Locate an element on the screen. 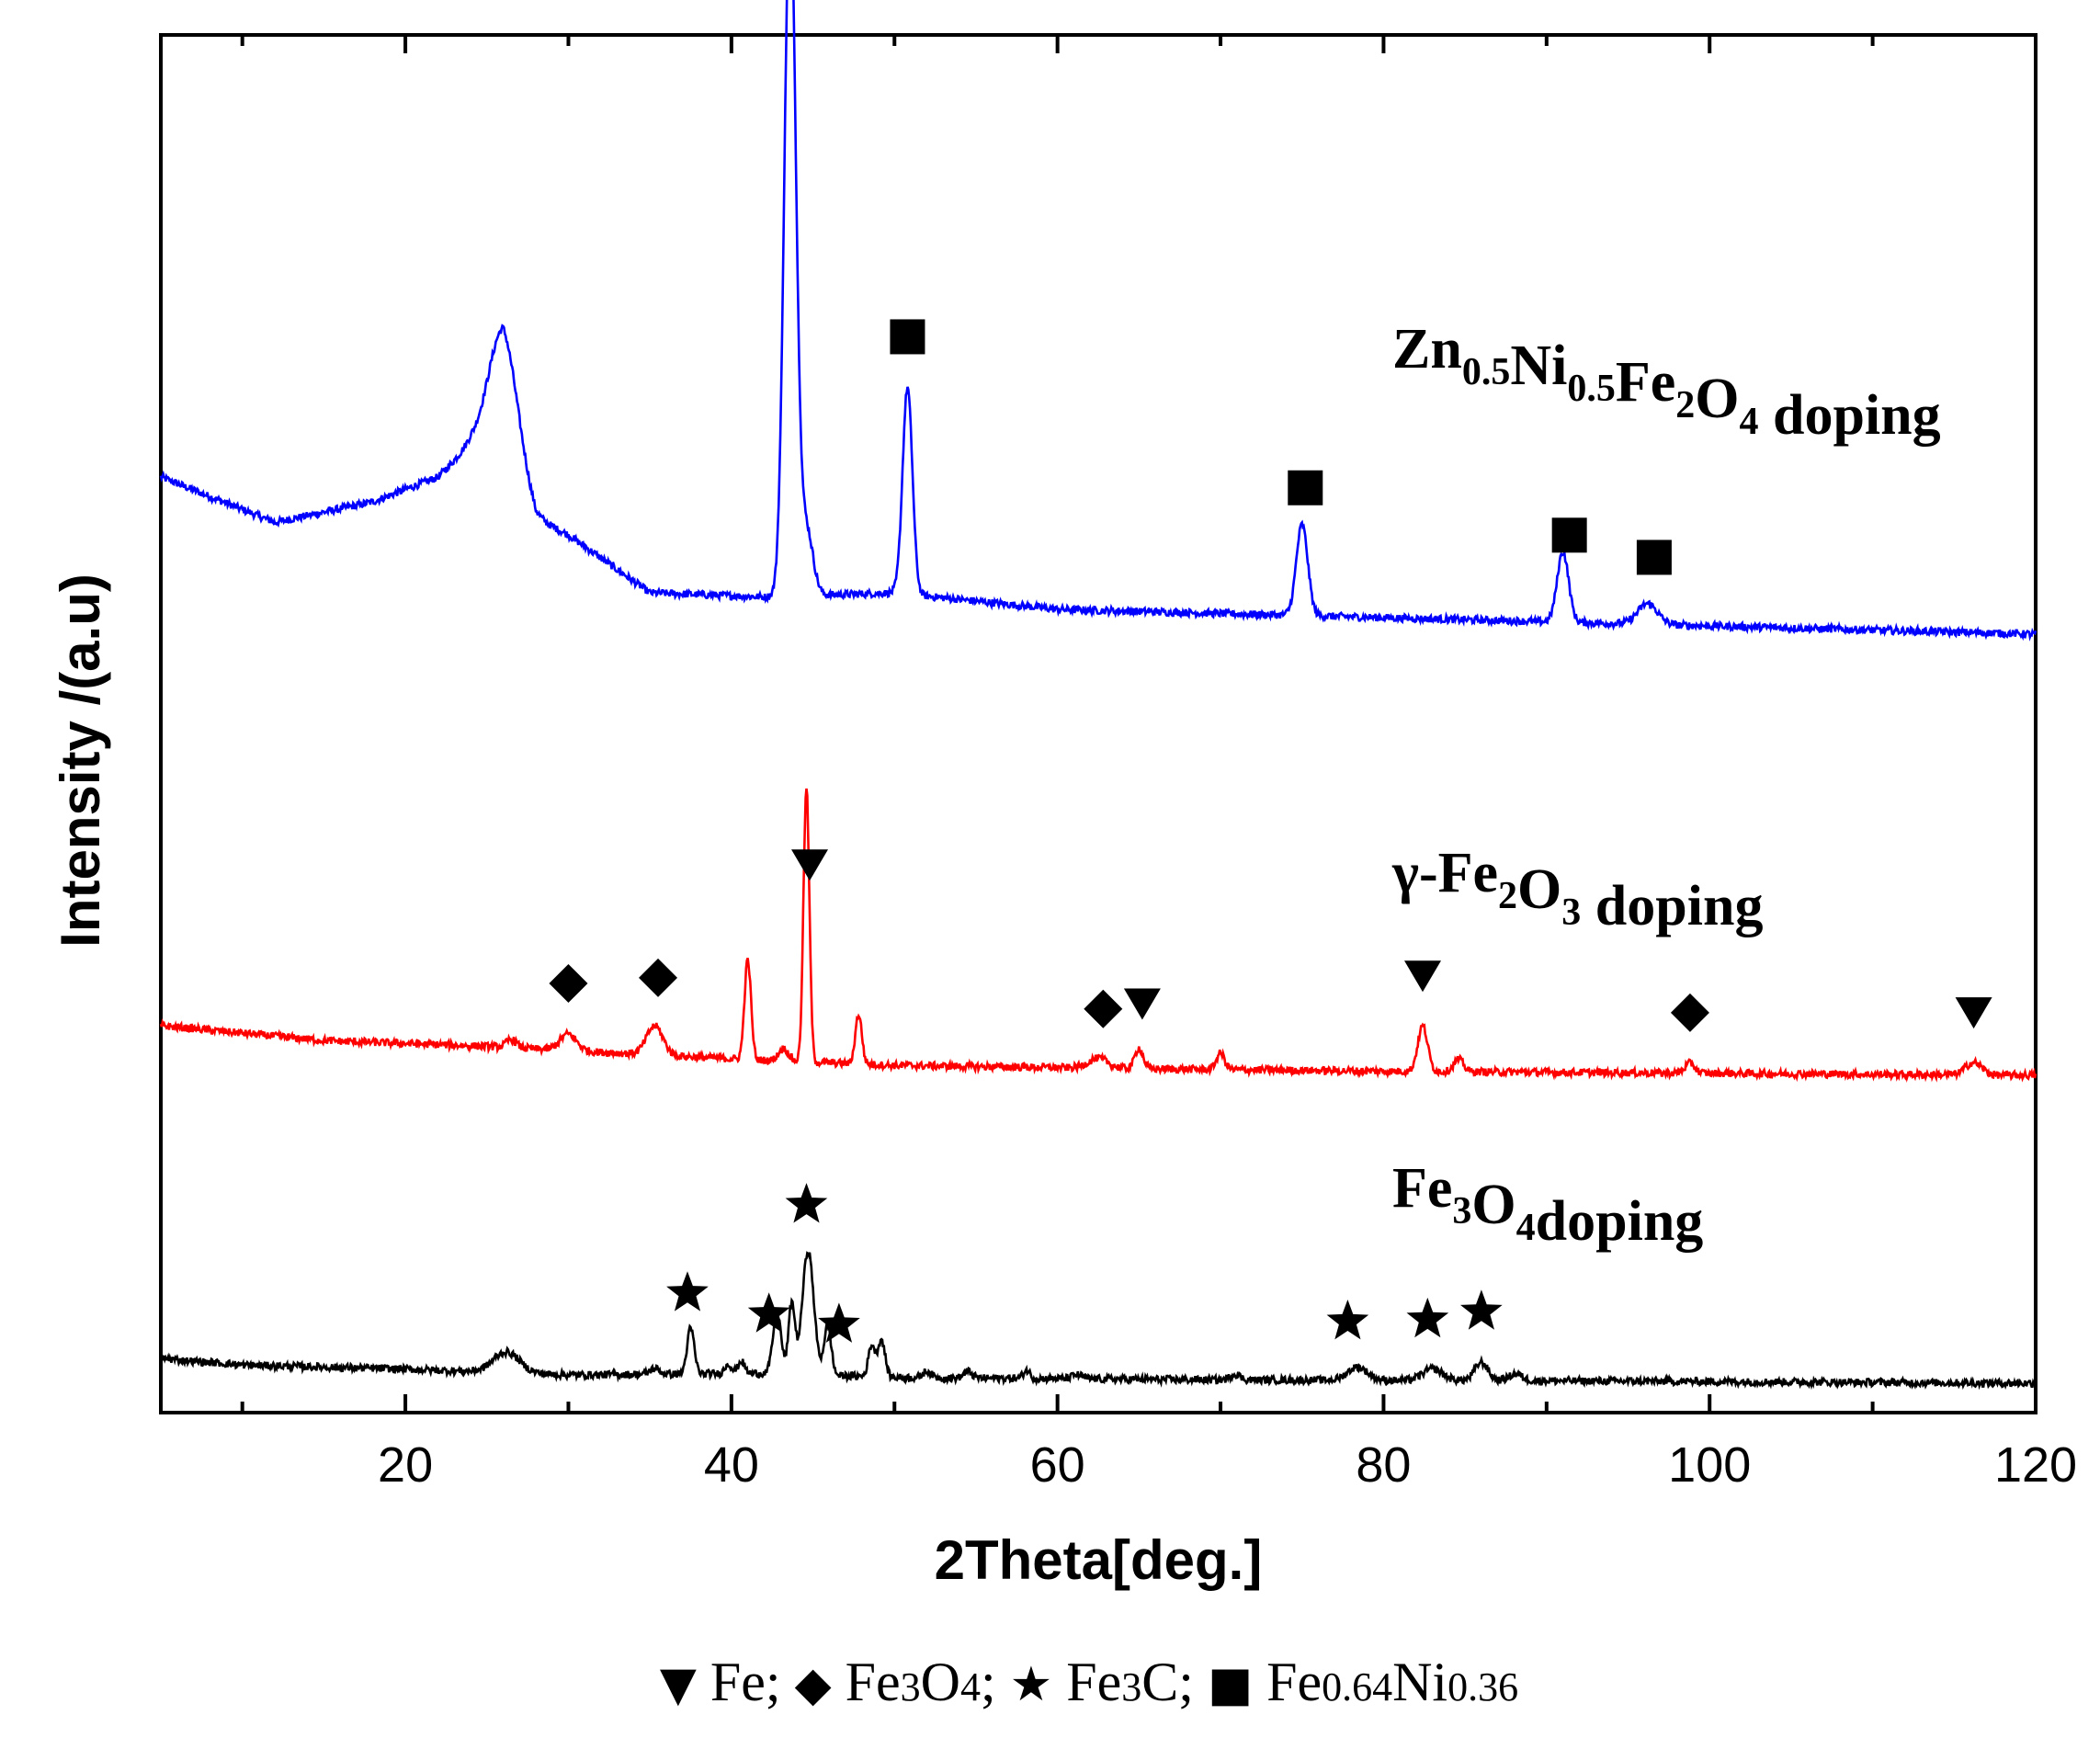 The width and height of the screenshot is (2100, 1749). x-tick-label: 40 is located at coordinates (731, 1465).